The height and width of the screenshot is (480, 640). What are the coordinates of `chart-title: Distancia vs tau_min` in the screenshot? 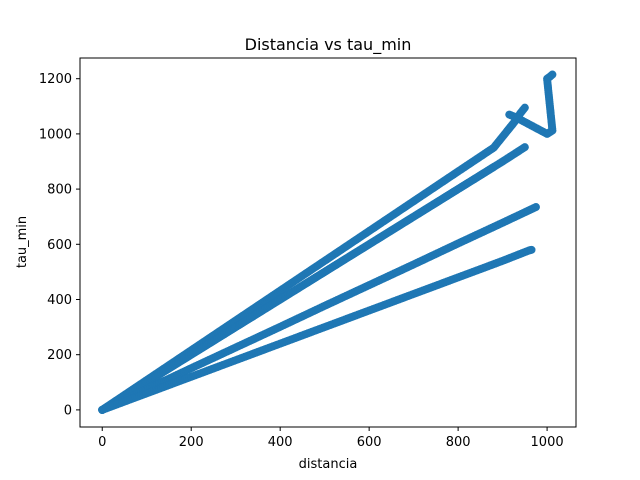 It's located at (328, 45).